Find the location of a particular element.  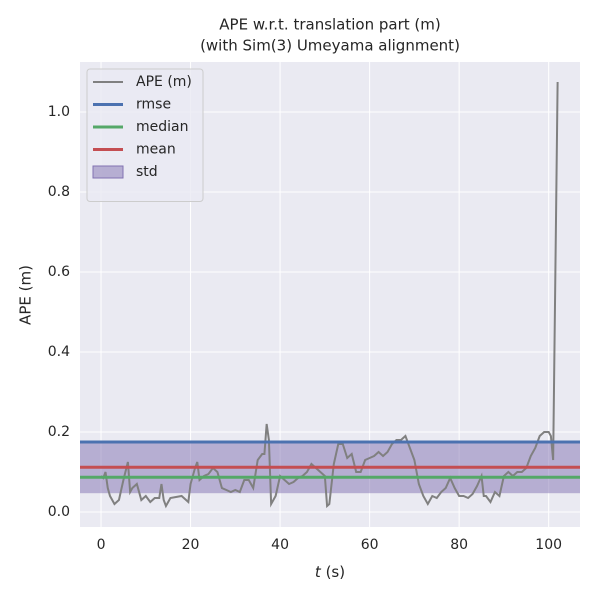

chart-title: APE w.r.t. translation part (m) is located at coordinates (329, 25).